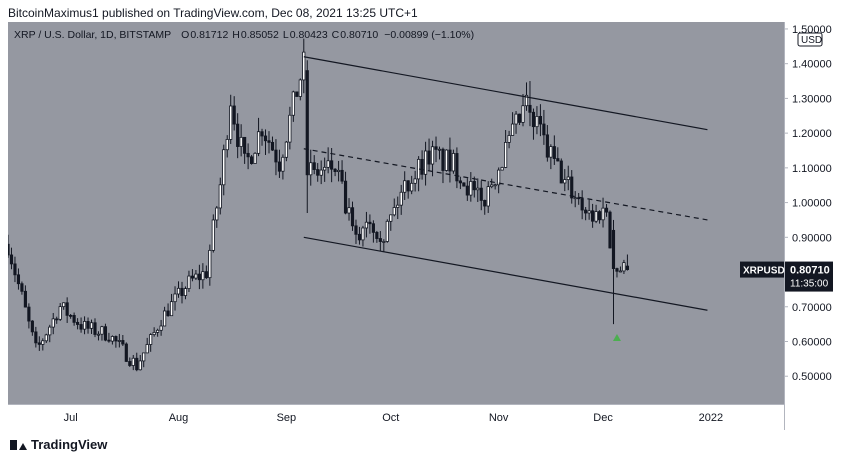 Image resolution: width=850 pixels, height=460 pixels. What do you see at coordinates (287, 418) in the screenshot?
I see `x-tick-label: Sep` at bounding box center [287, 418].